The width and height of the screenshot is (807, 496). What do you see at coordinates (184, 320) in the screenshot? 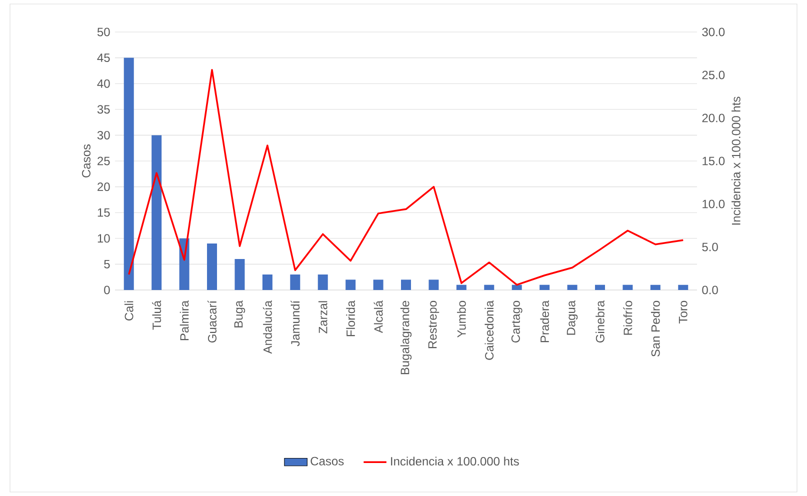
I see `x-tick-label: Palmira` at bounding box center [184, 320].